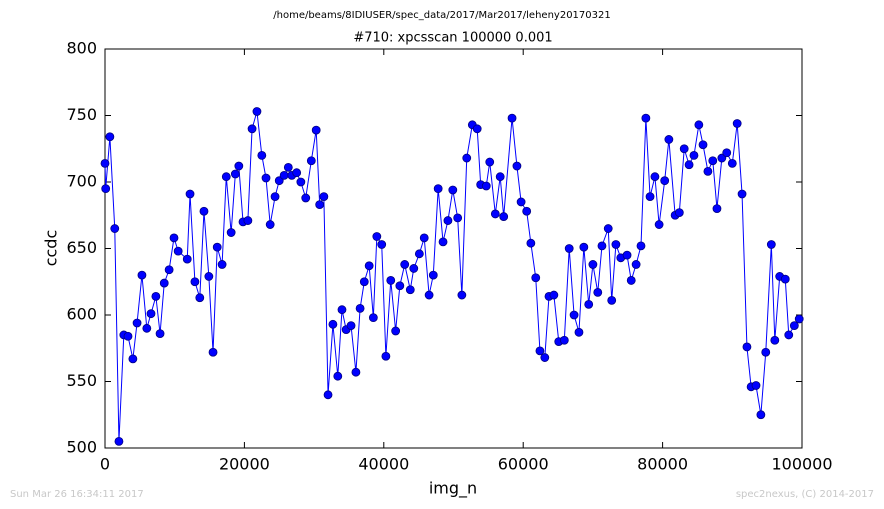 Image resolution: width=884 pixels, height=509 pixels. Describe the element at coordinates (662, 464) in the screenshot. I see `x-tick-label: 80000` at that location.